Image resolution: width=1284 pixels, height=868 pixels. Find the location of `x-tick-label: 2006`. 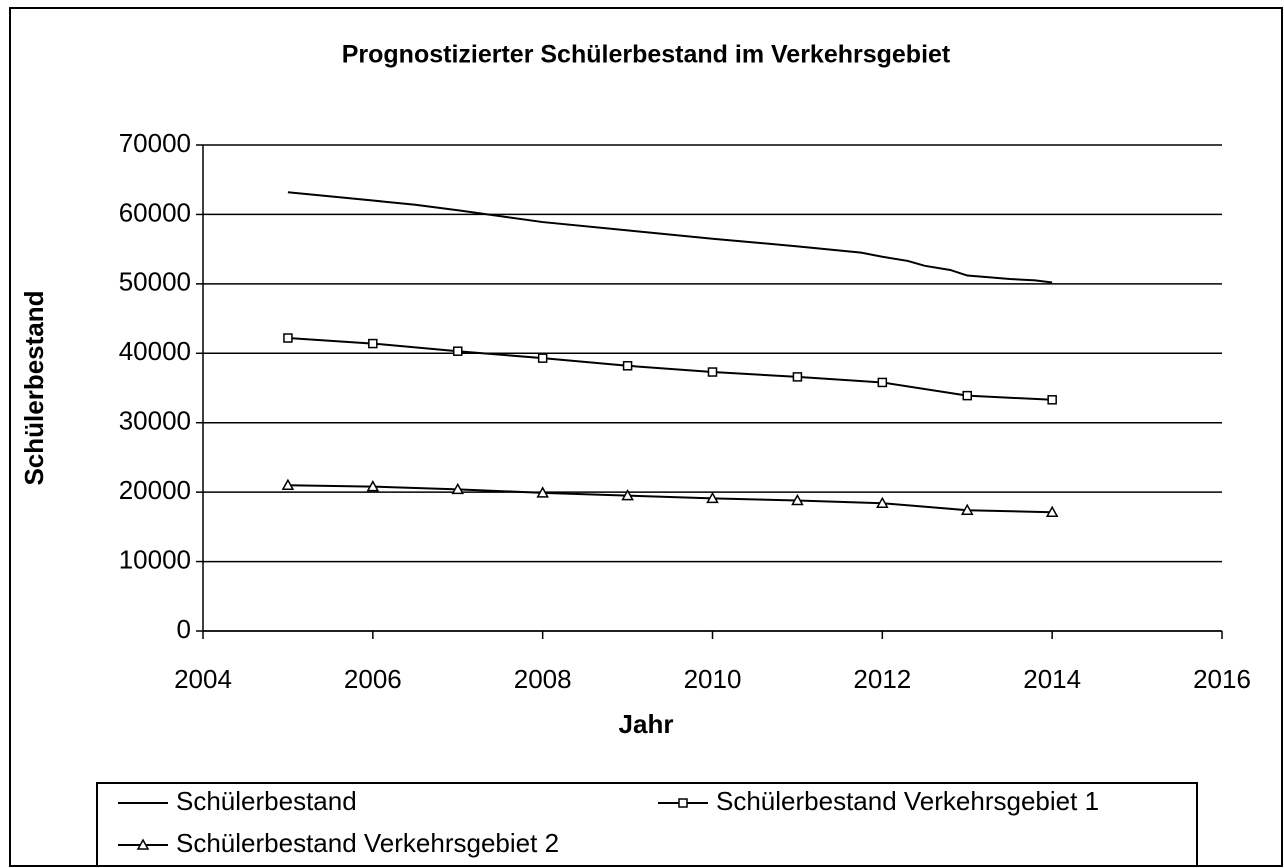

x-tick-label: 2006 is located at coordinates (373, 679).